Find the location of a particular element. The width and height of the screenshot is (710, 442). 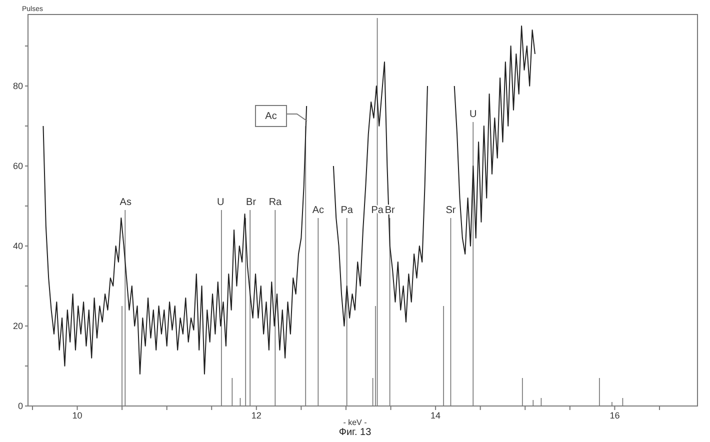

annotation: Br is located at coordinates (251, 202).